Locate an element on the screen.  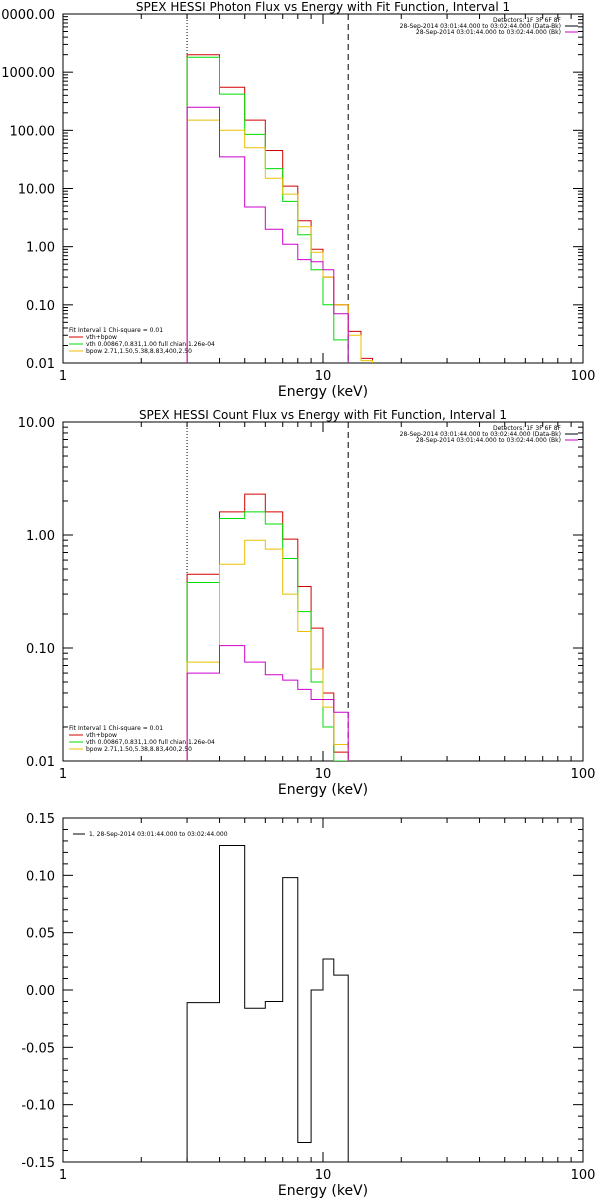
y-tick-label: -0.05 is located at coordinates (38, 1048).